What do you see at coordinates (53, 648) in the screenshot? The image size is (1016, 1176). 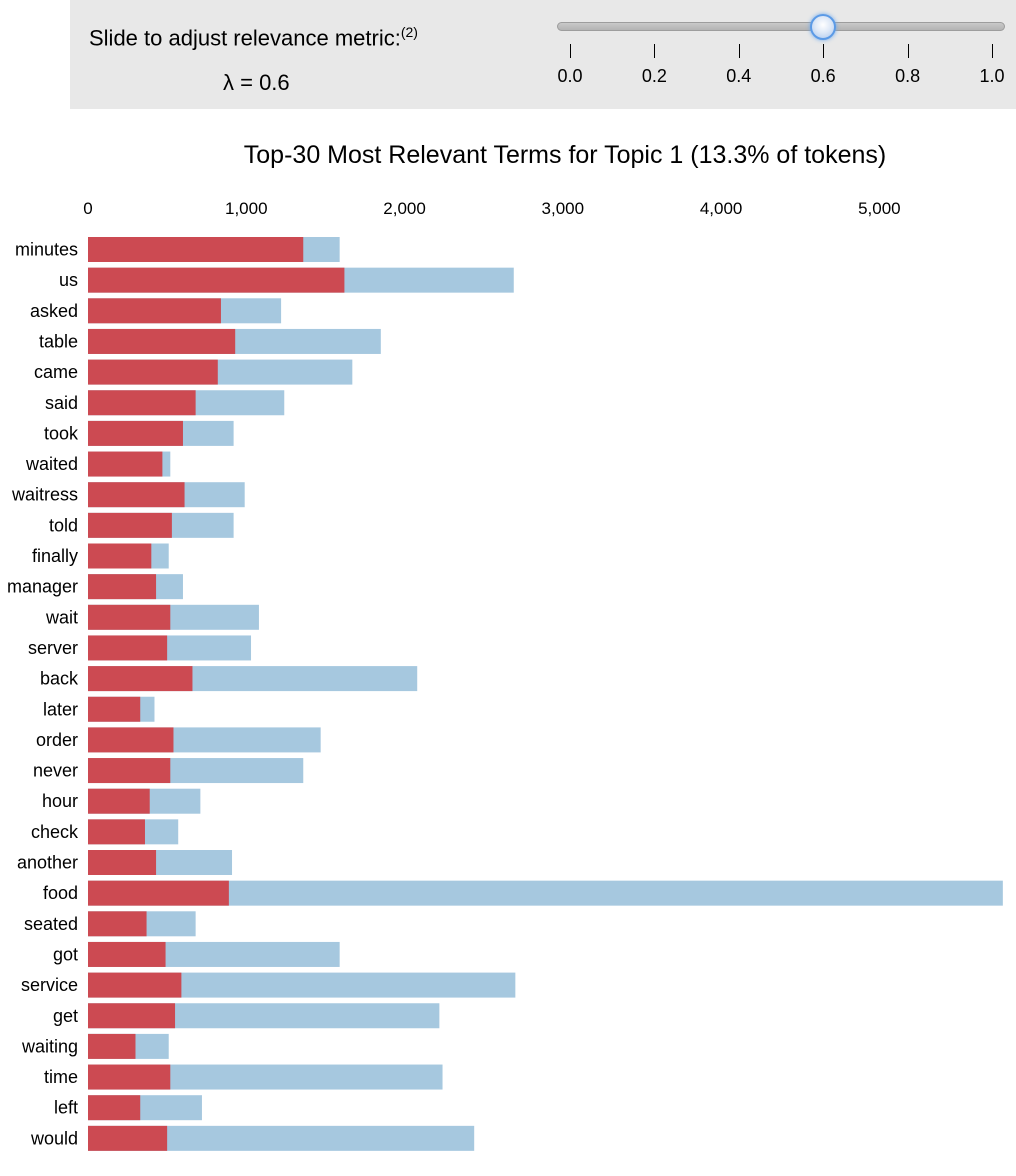 I see `term-label: server` at bounding box center [53, 648].